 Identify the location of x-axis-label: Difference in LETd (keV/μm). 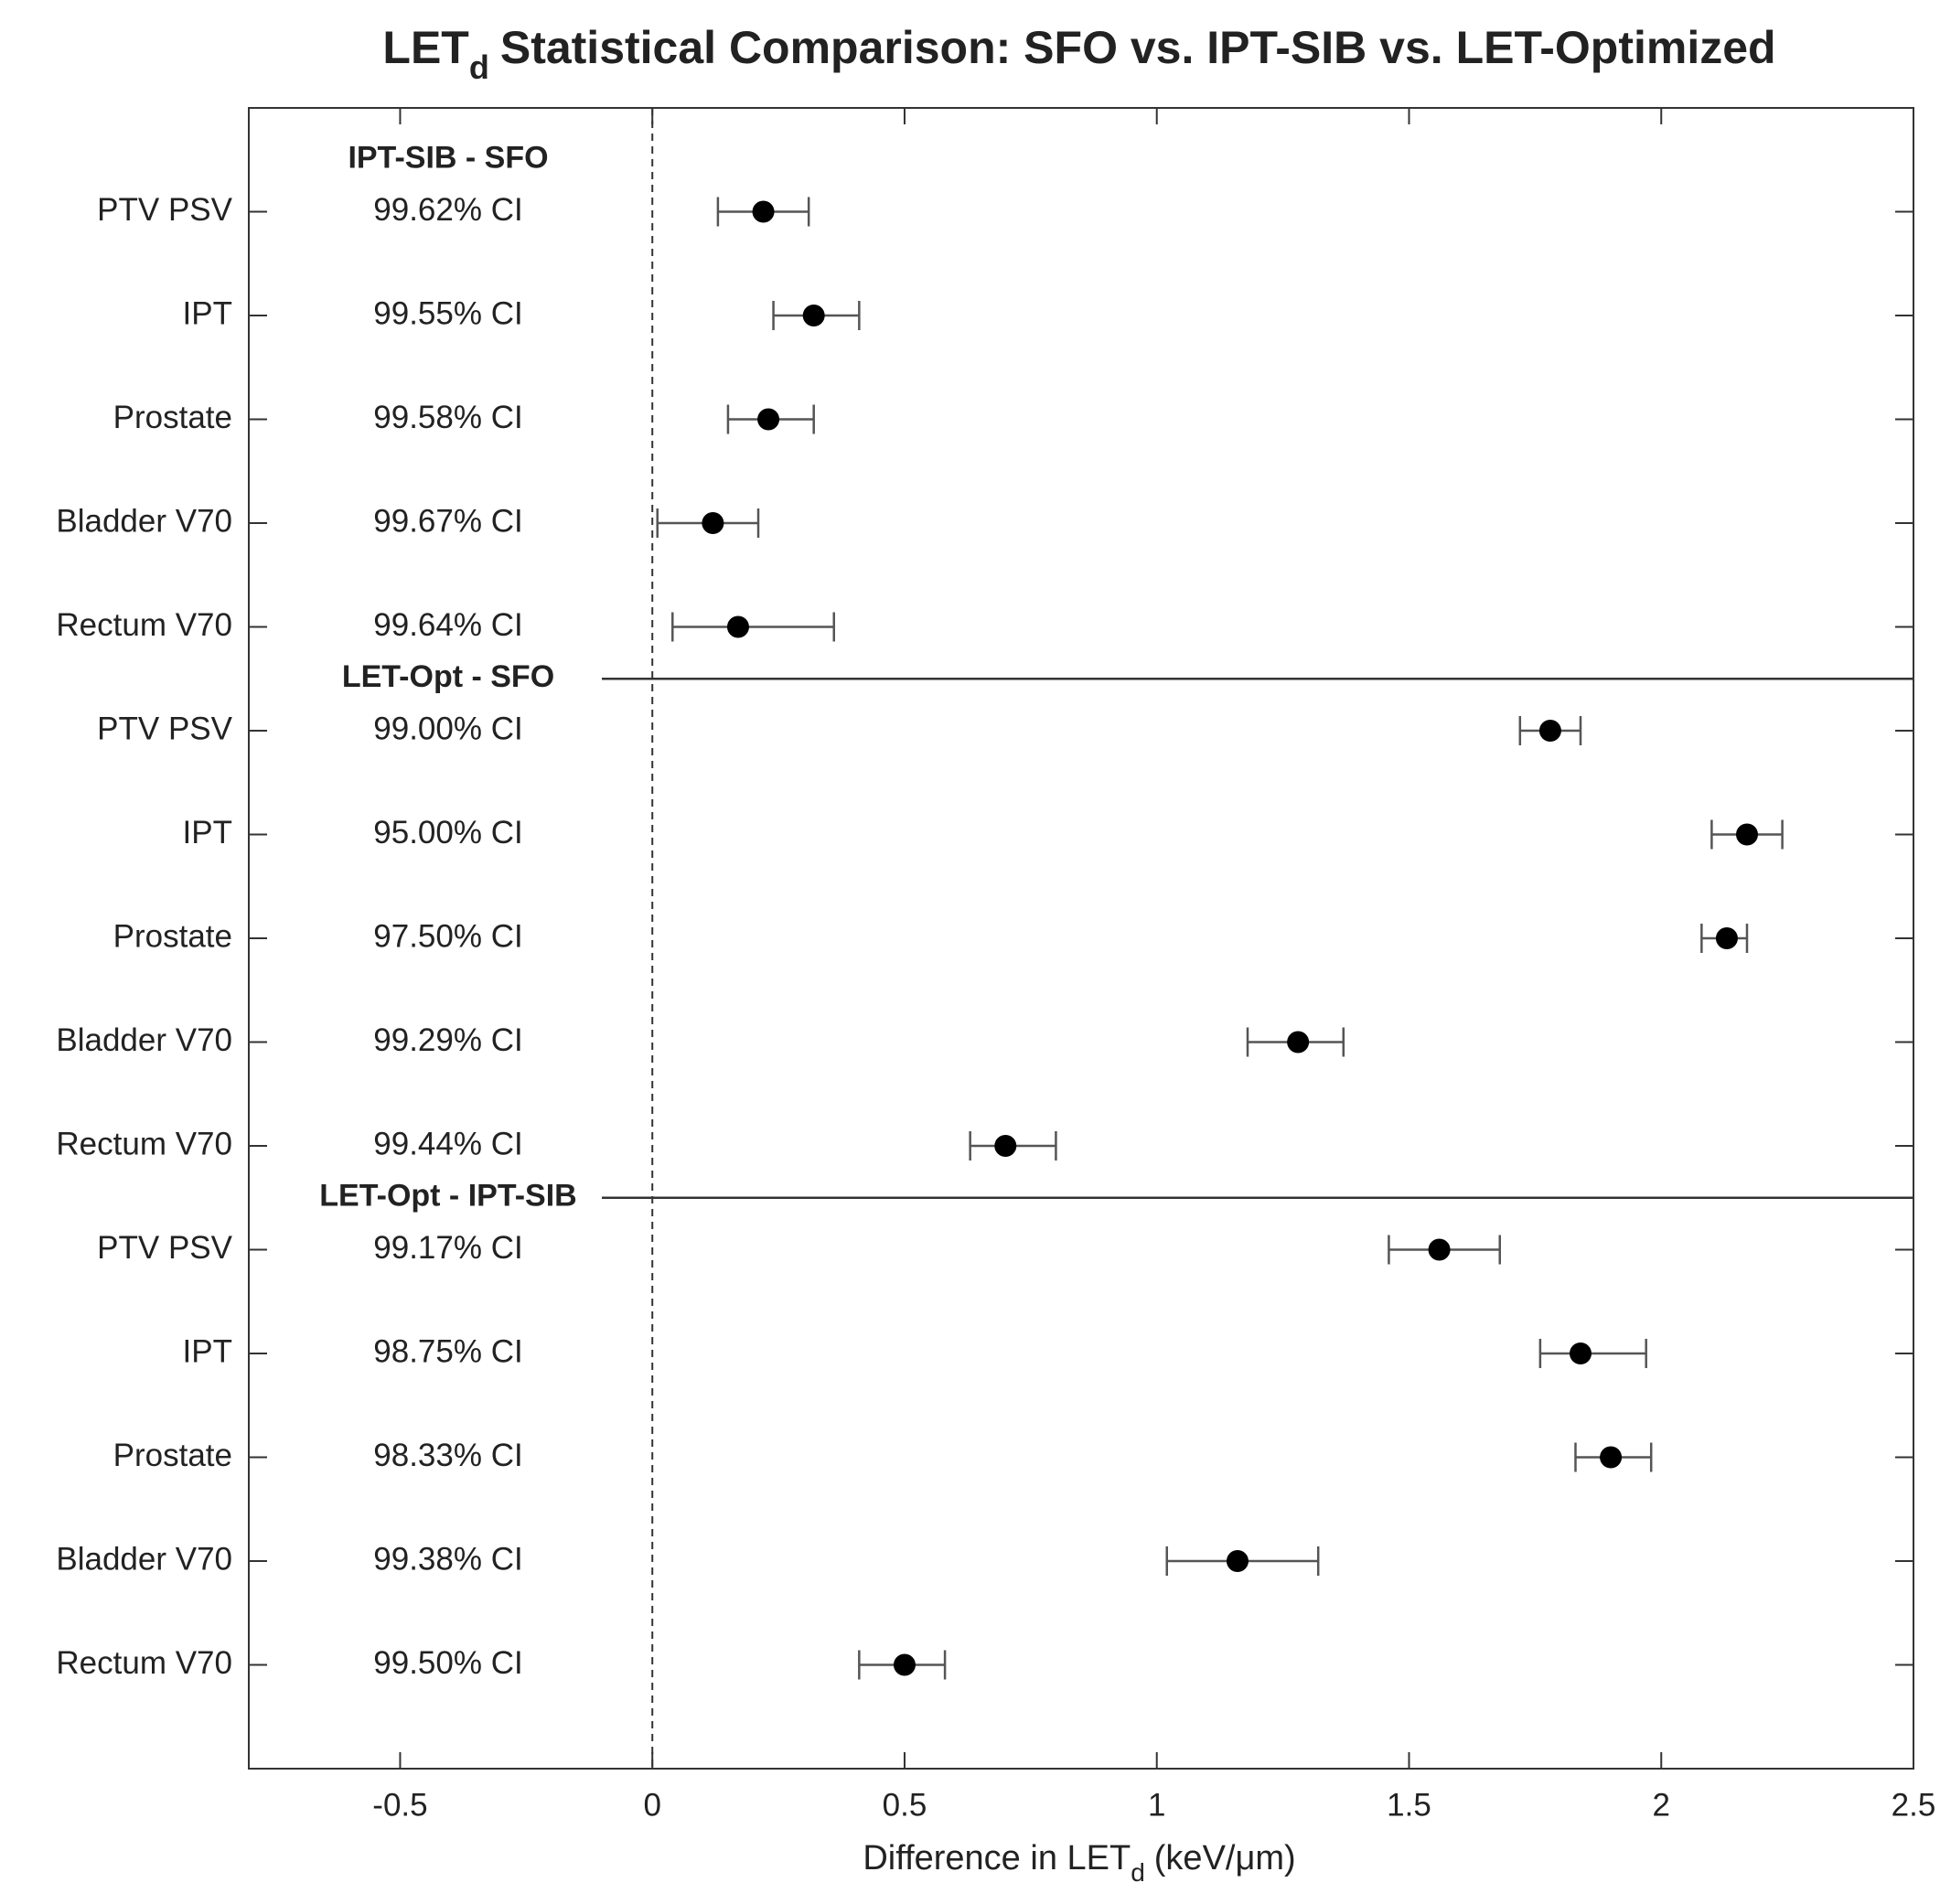
(1079, 1863).